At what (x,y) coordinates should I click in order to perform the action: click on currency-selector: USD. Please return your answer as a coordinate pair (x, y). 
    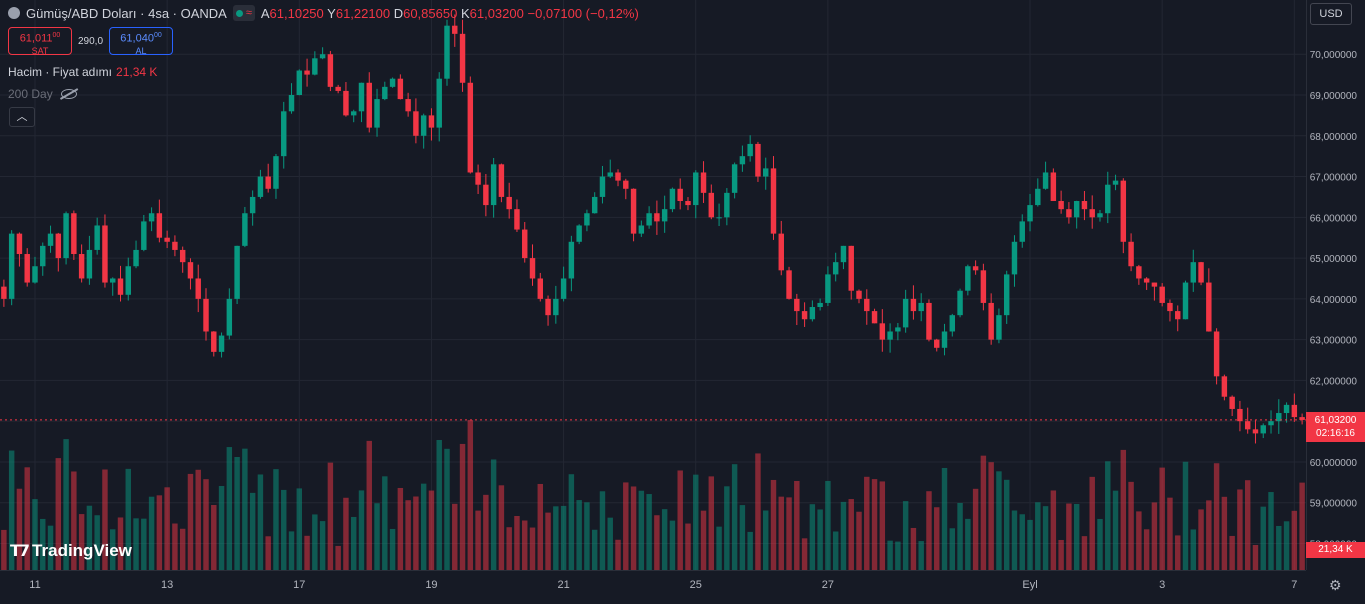
    Looking at the image, I should click on (1331, 14).